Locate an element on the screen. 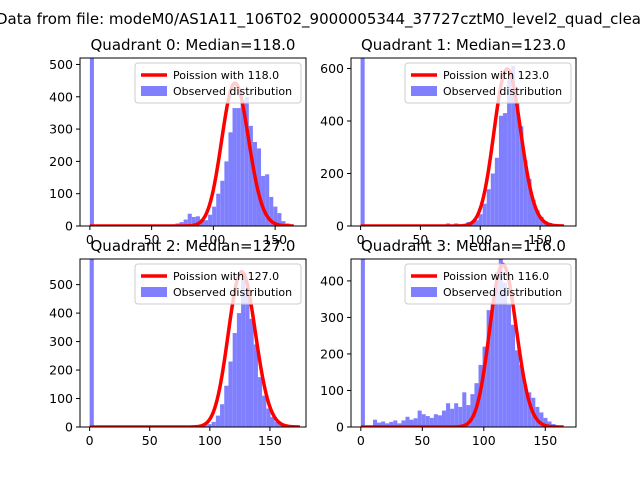 The width and height of the screenshot is (640, 480). legend-poisson-label: Poission with 123.0 is located at coordinates (496, 75).